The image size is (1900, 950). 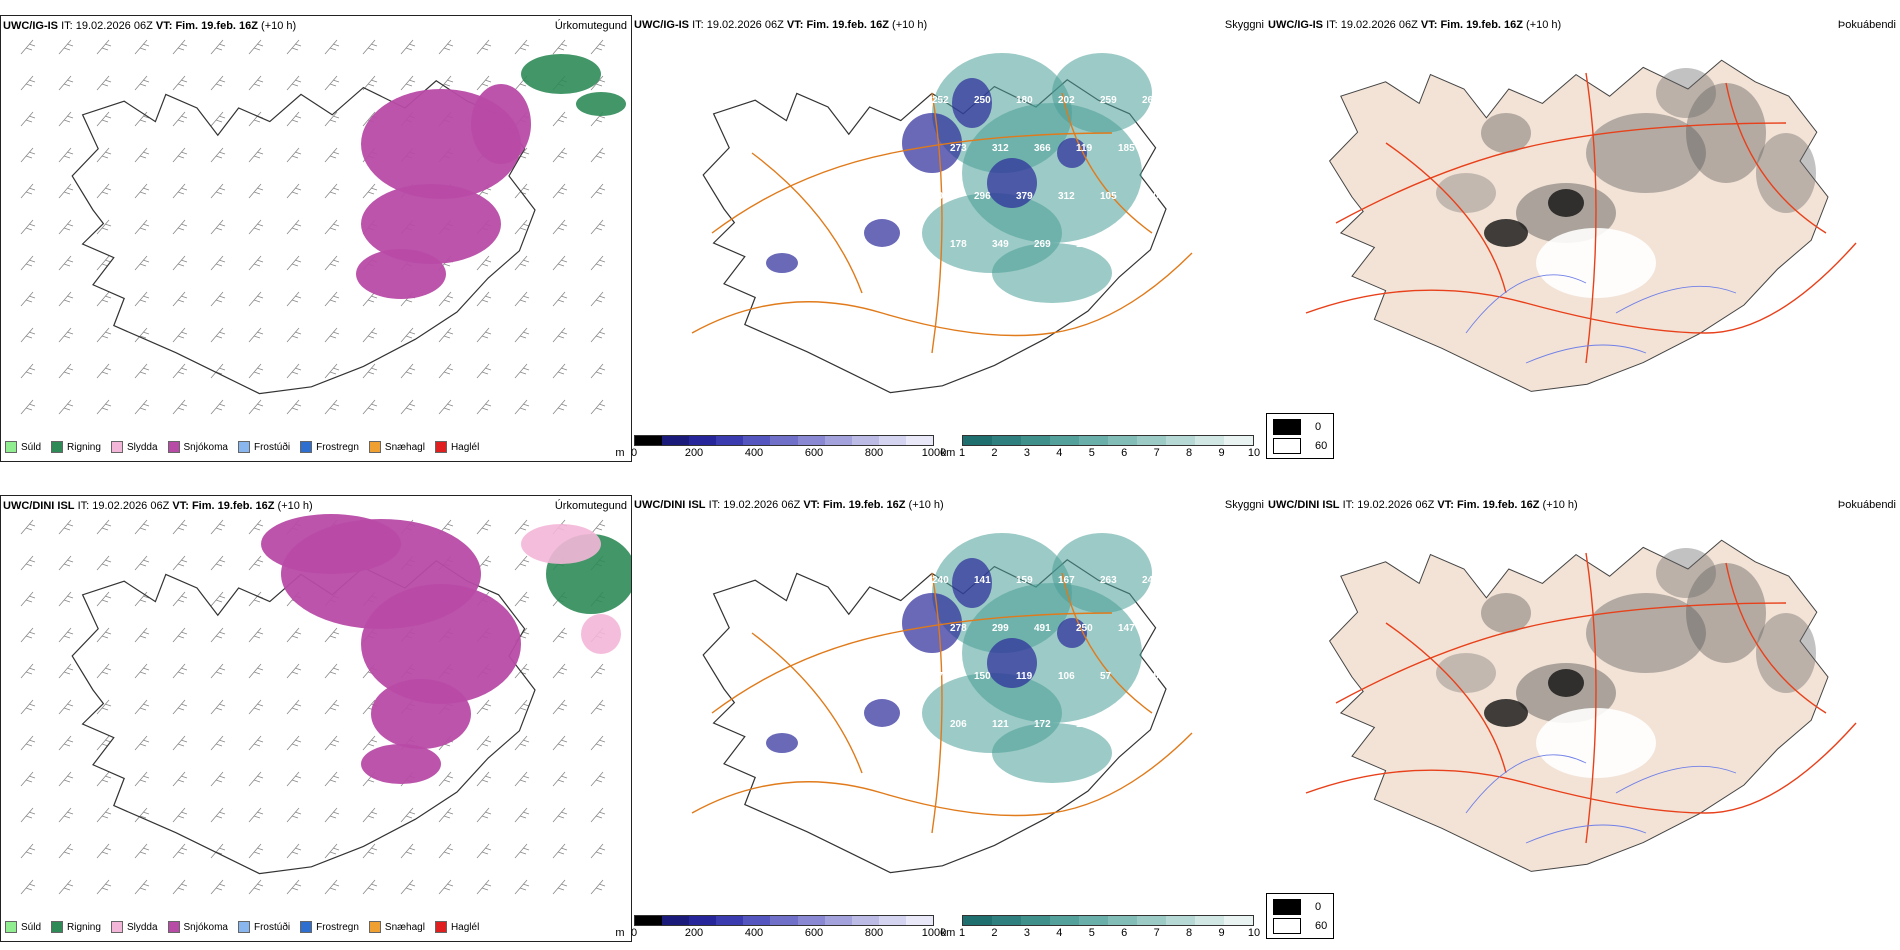 What do you see at coordinates (1429, 25) in the screenshot?
I see `vt-label: VT:` at bounding box center [1429, 25].